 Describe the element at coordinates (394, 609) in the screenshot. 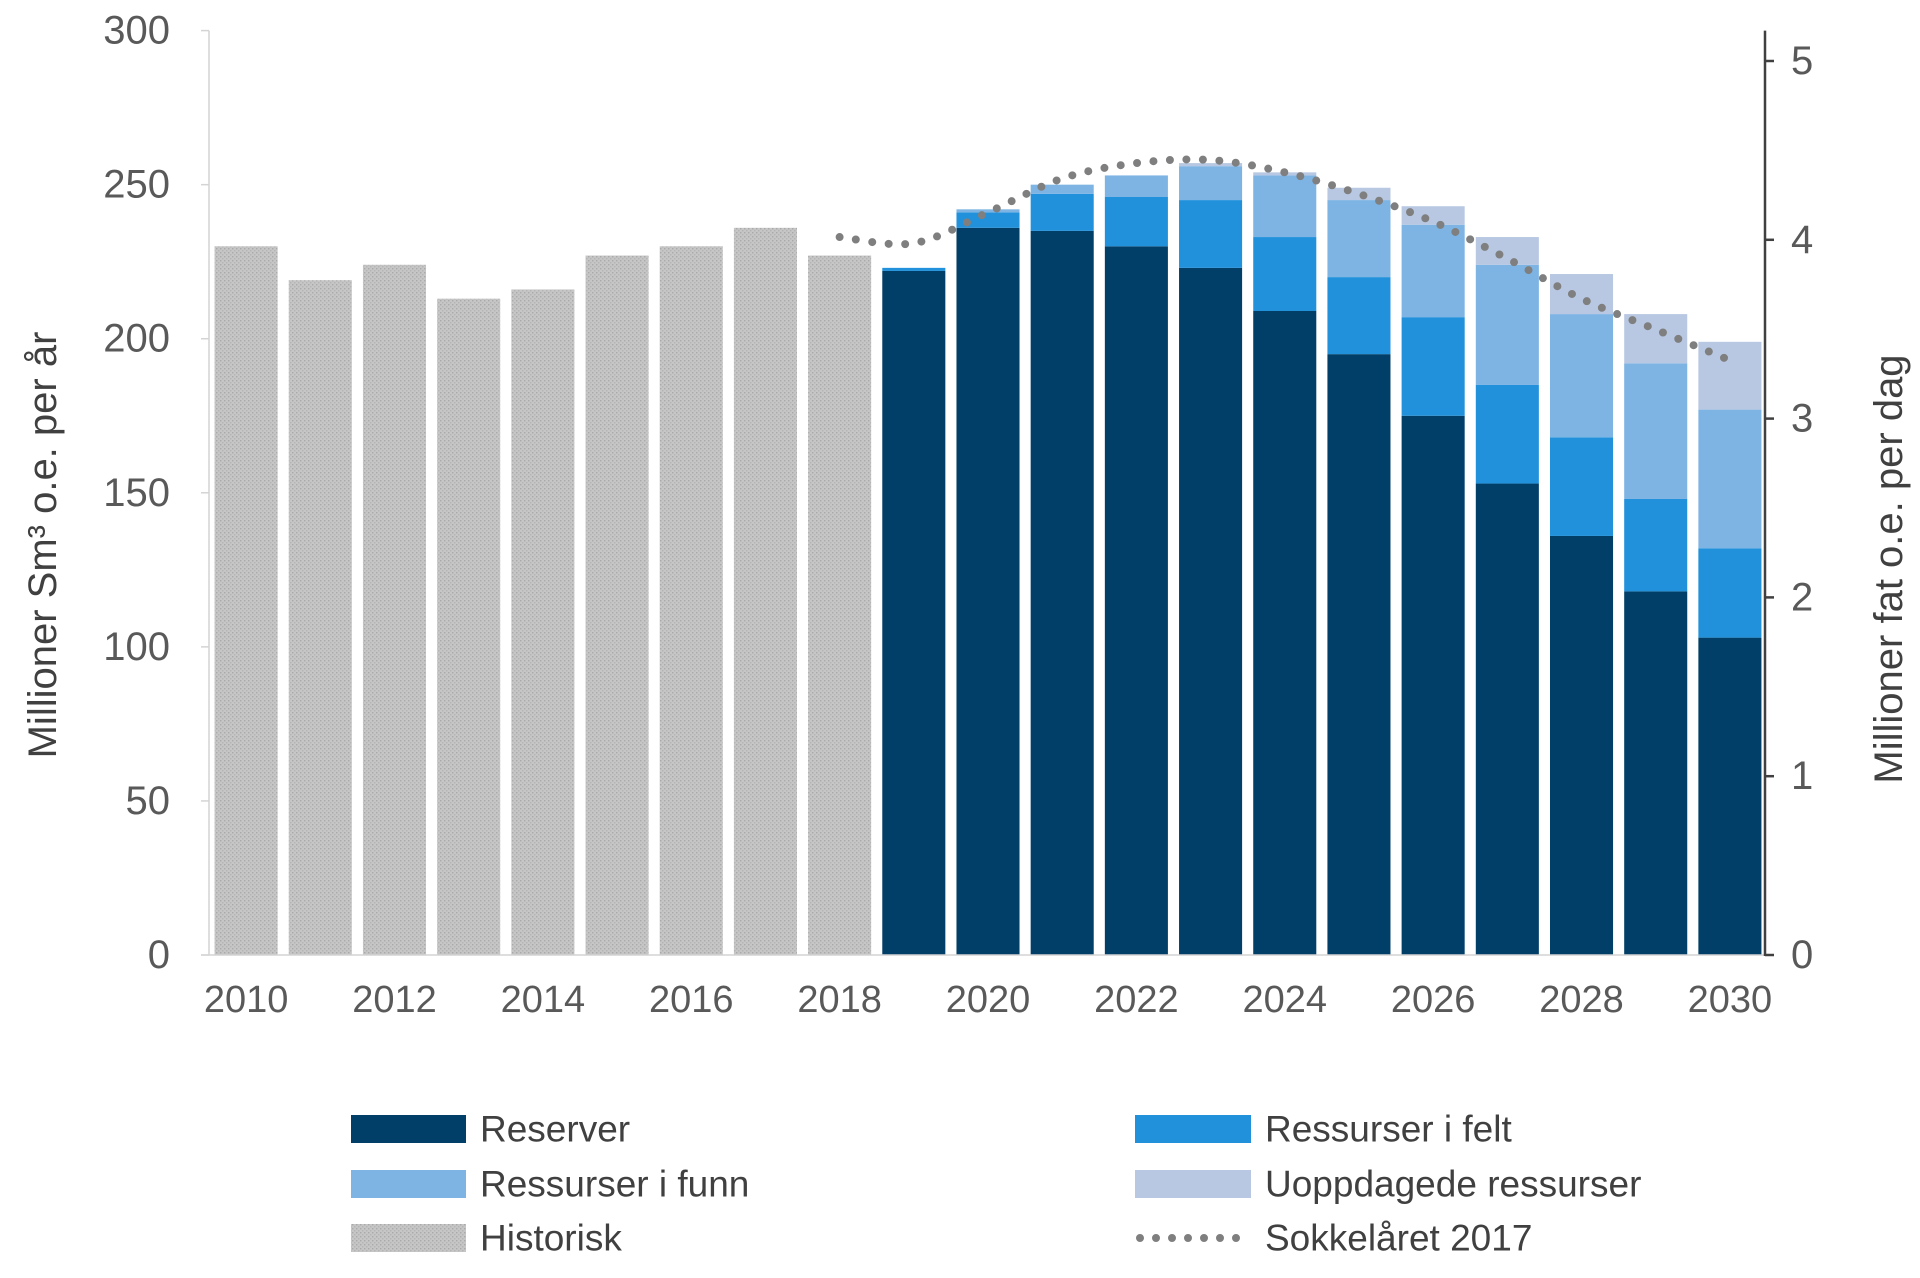

I see `bar-historisk-2012` at that location.